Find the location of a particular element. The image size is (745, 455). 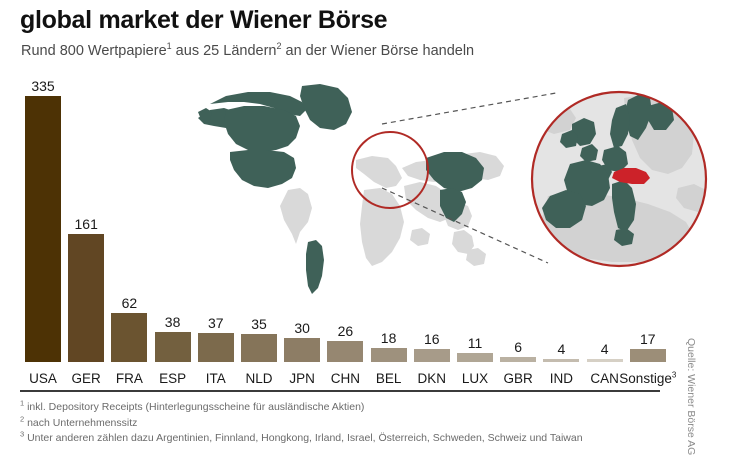

map-connector-lines is located at coordinates (469, 178).